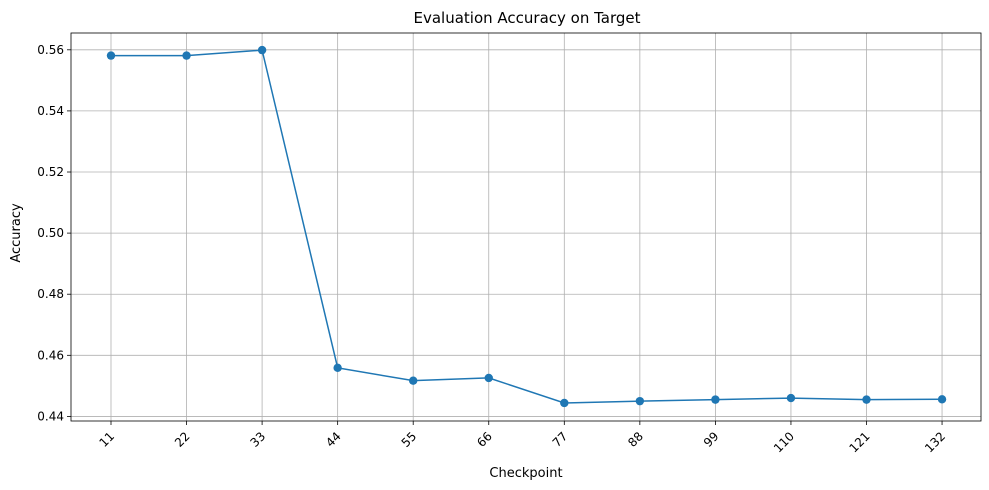 The height and width of the screenshot is (490, 989). I want to click on x-tick-label: 66, so click(484, 439).